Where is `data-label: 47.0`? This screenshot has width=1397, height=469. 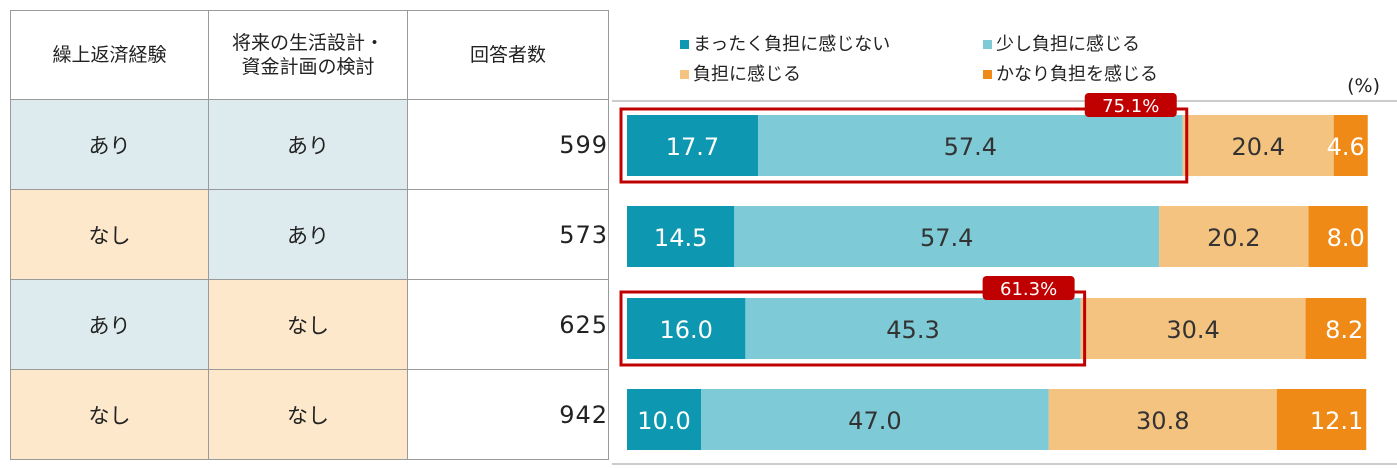
data-label: 47.0 is located at coordinates (874, 421).